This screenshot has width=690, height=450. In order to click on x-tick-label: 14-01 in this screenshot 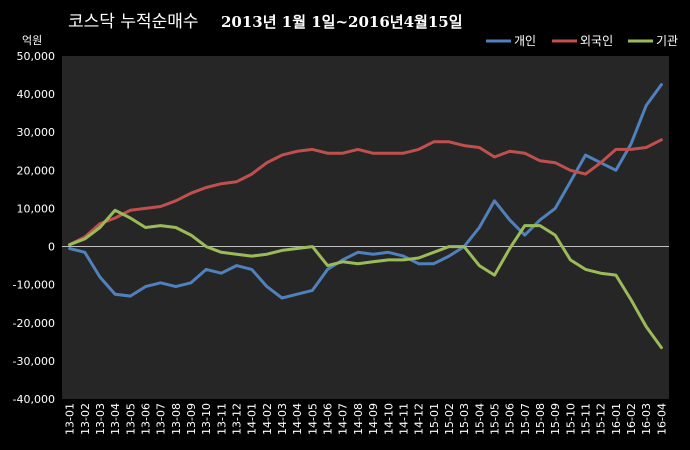, I will do `click(252, 419)`.